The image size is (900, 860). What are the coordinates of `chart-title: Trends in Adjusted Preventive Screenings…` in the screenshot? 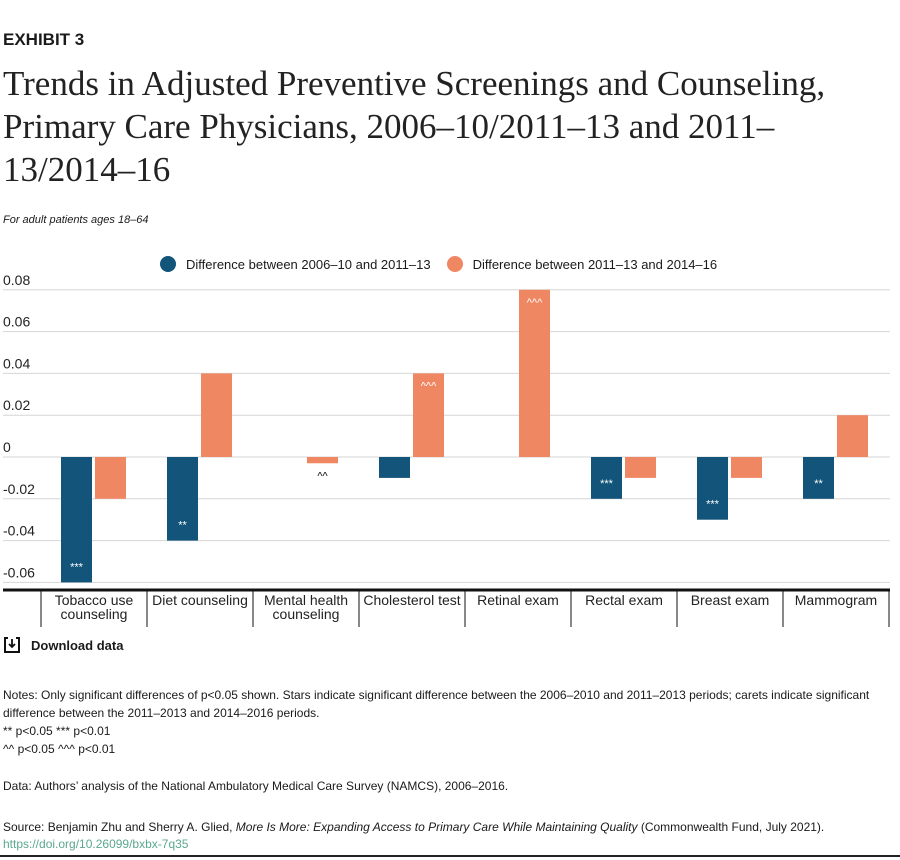 It's located at (414, 126).